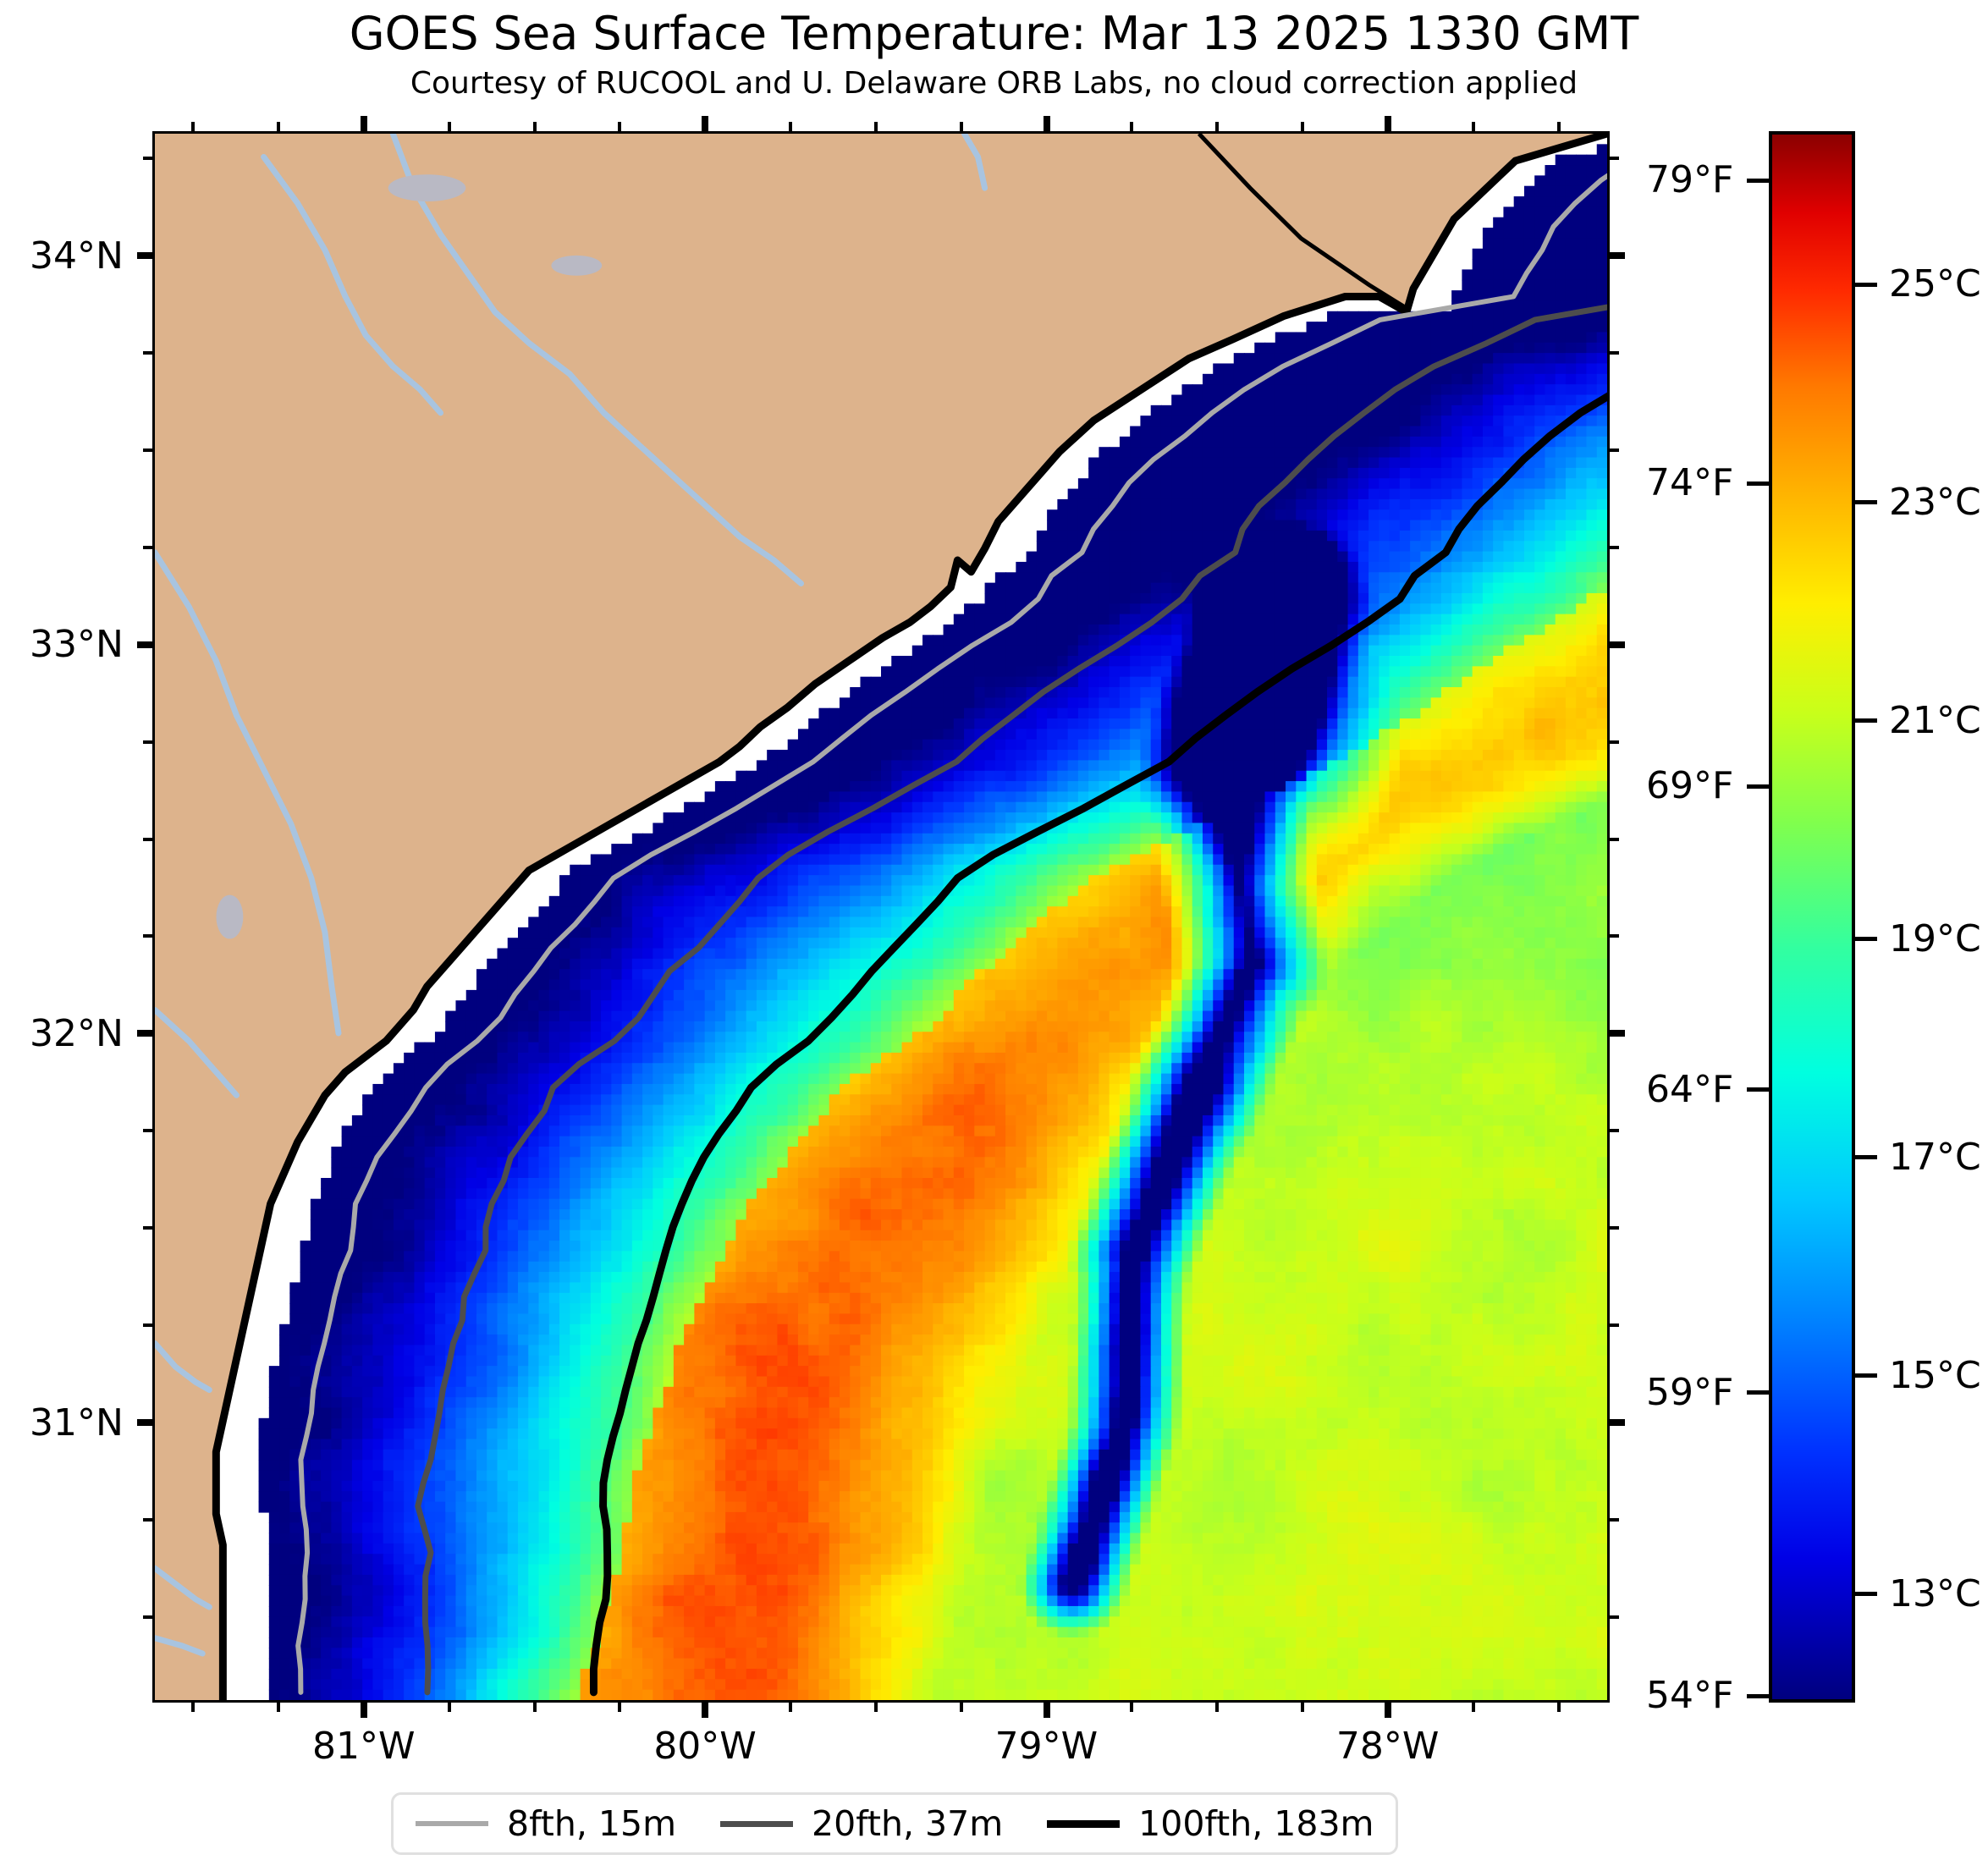  Describe the element at coordinates (577, 265) in the screenshot. I see `lake` at that location.